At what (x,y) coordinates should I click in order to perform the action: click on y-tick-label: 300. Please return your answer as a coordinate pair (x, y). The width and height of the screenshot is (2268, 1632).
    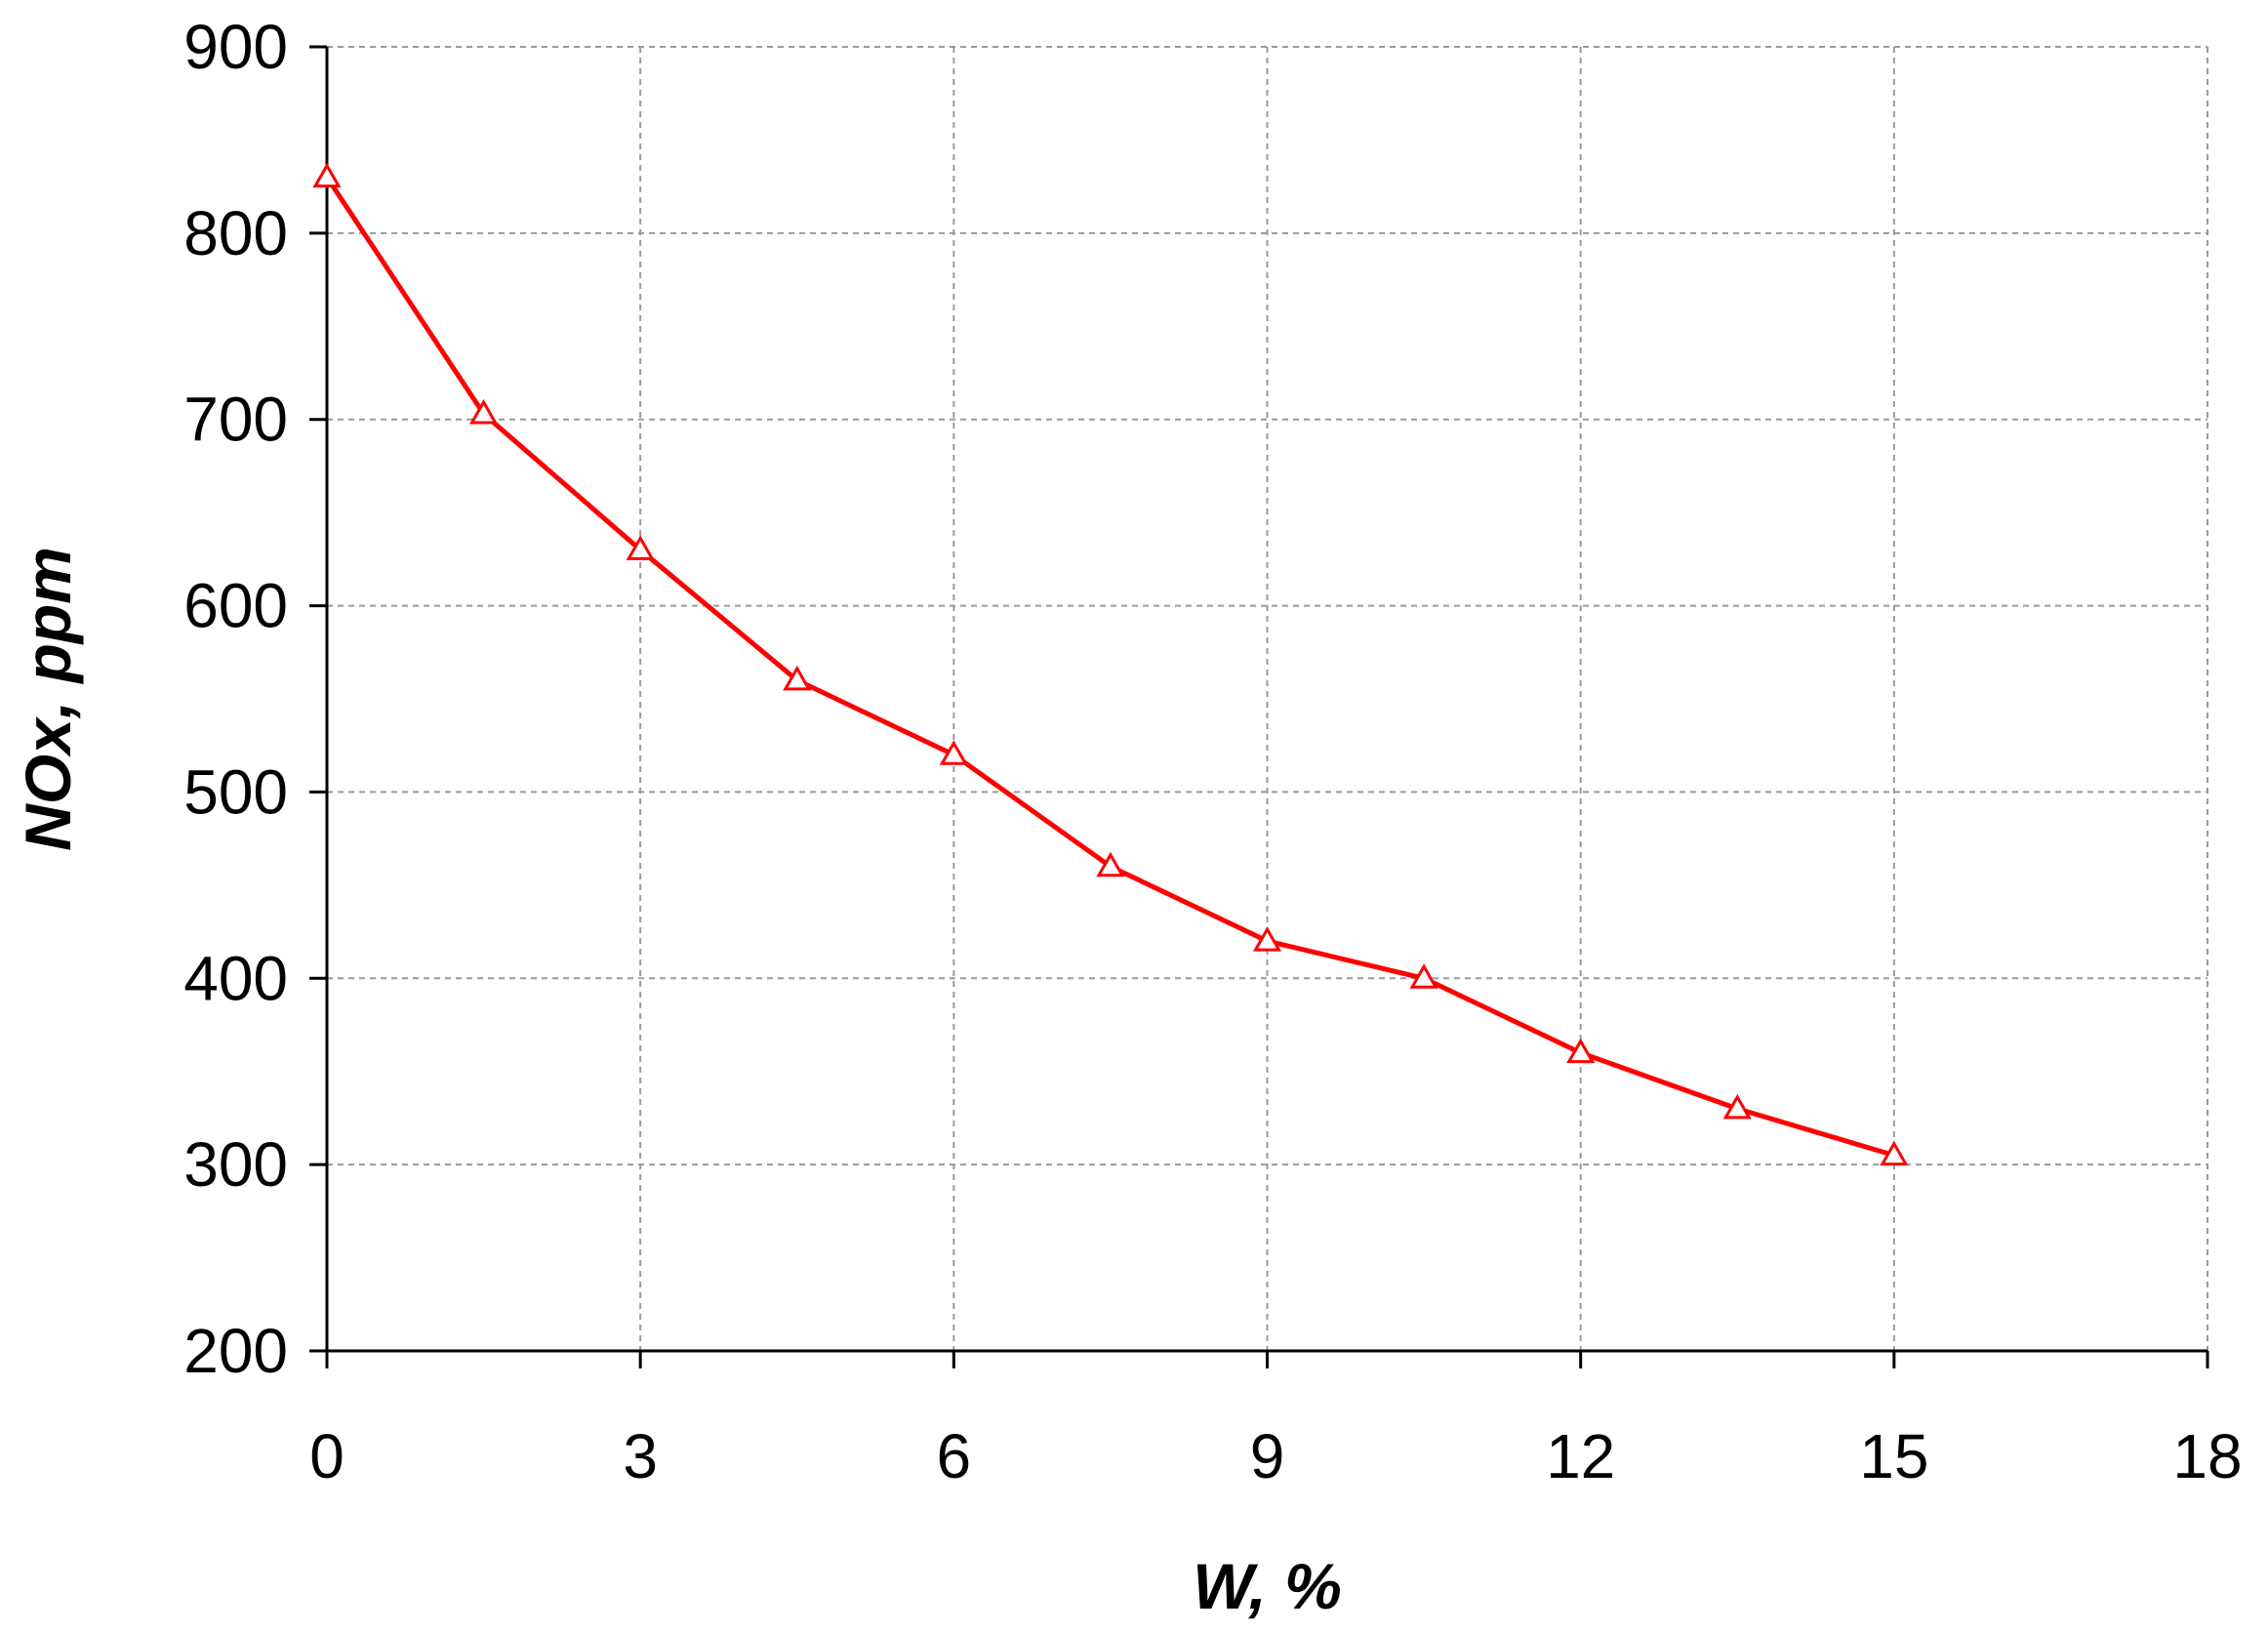
    Looking at the image, I should click on (236, 1164).